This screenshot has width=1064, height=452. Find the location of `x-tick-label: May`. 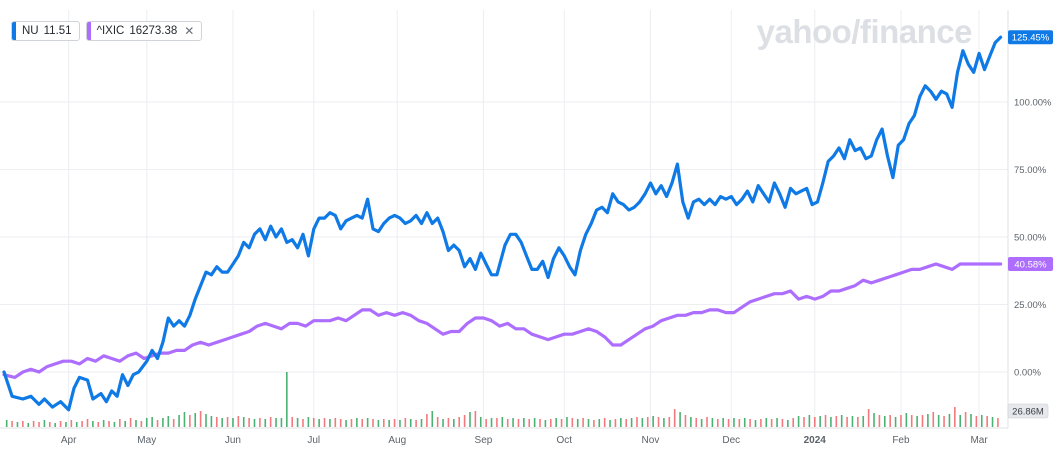

x-tick-label: May is located at coordinates (146, 440).